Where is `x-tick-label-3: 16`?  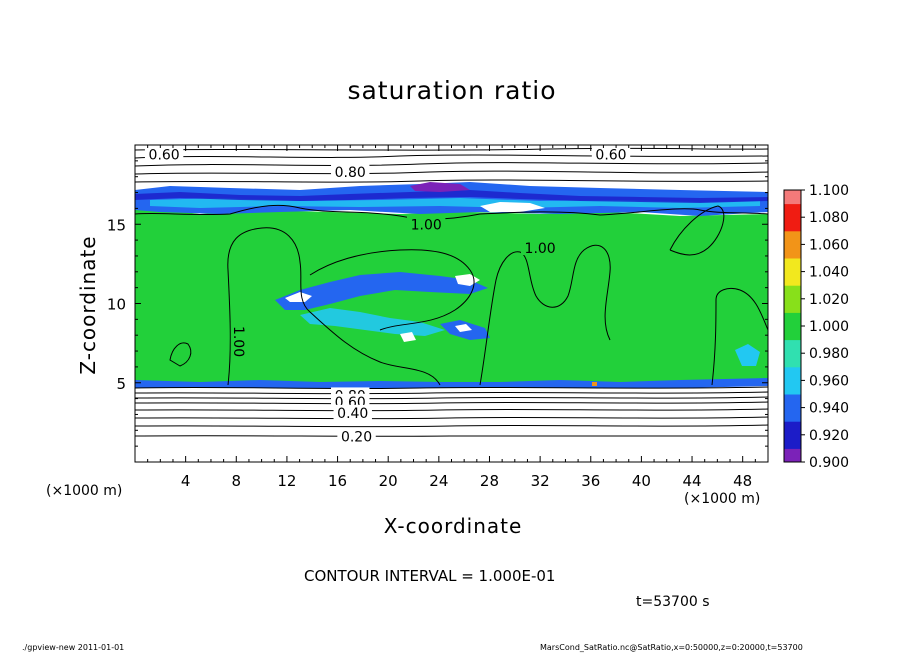
x-tick-label-3: 16 is located at coordinates (337, 481).